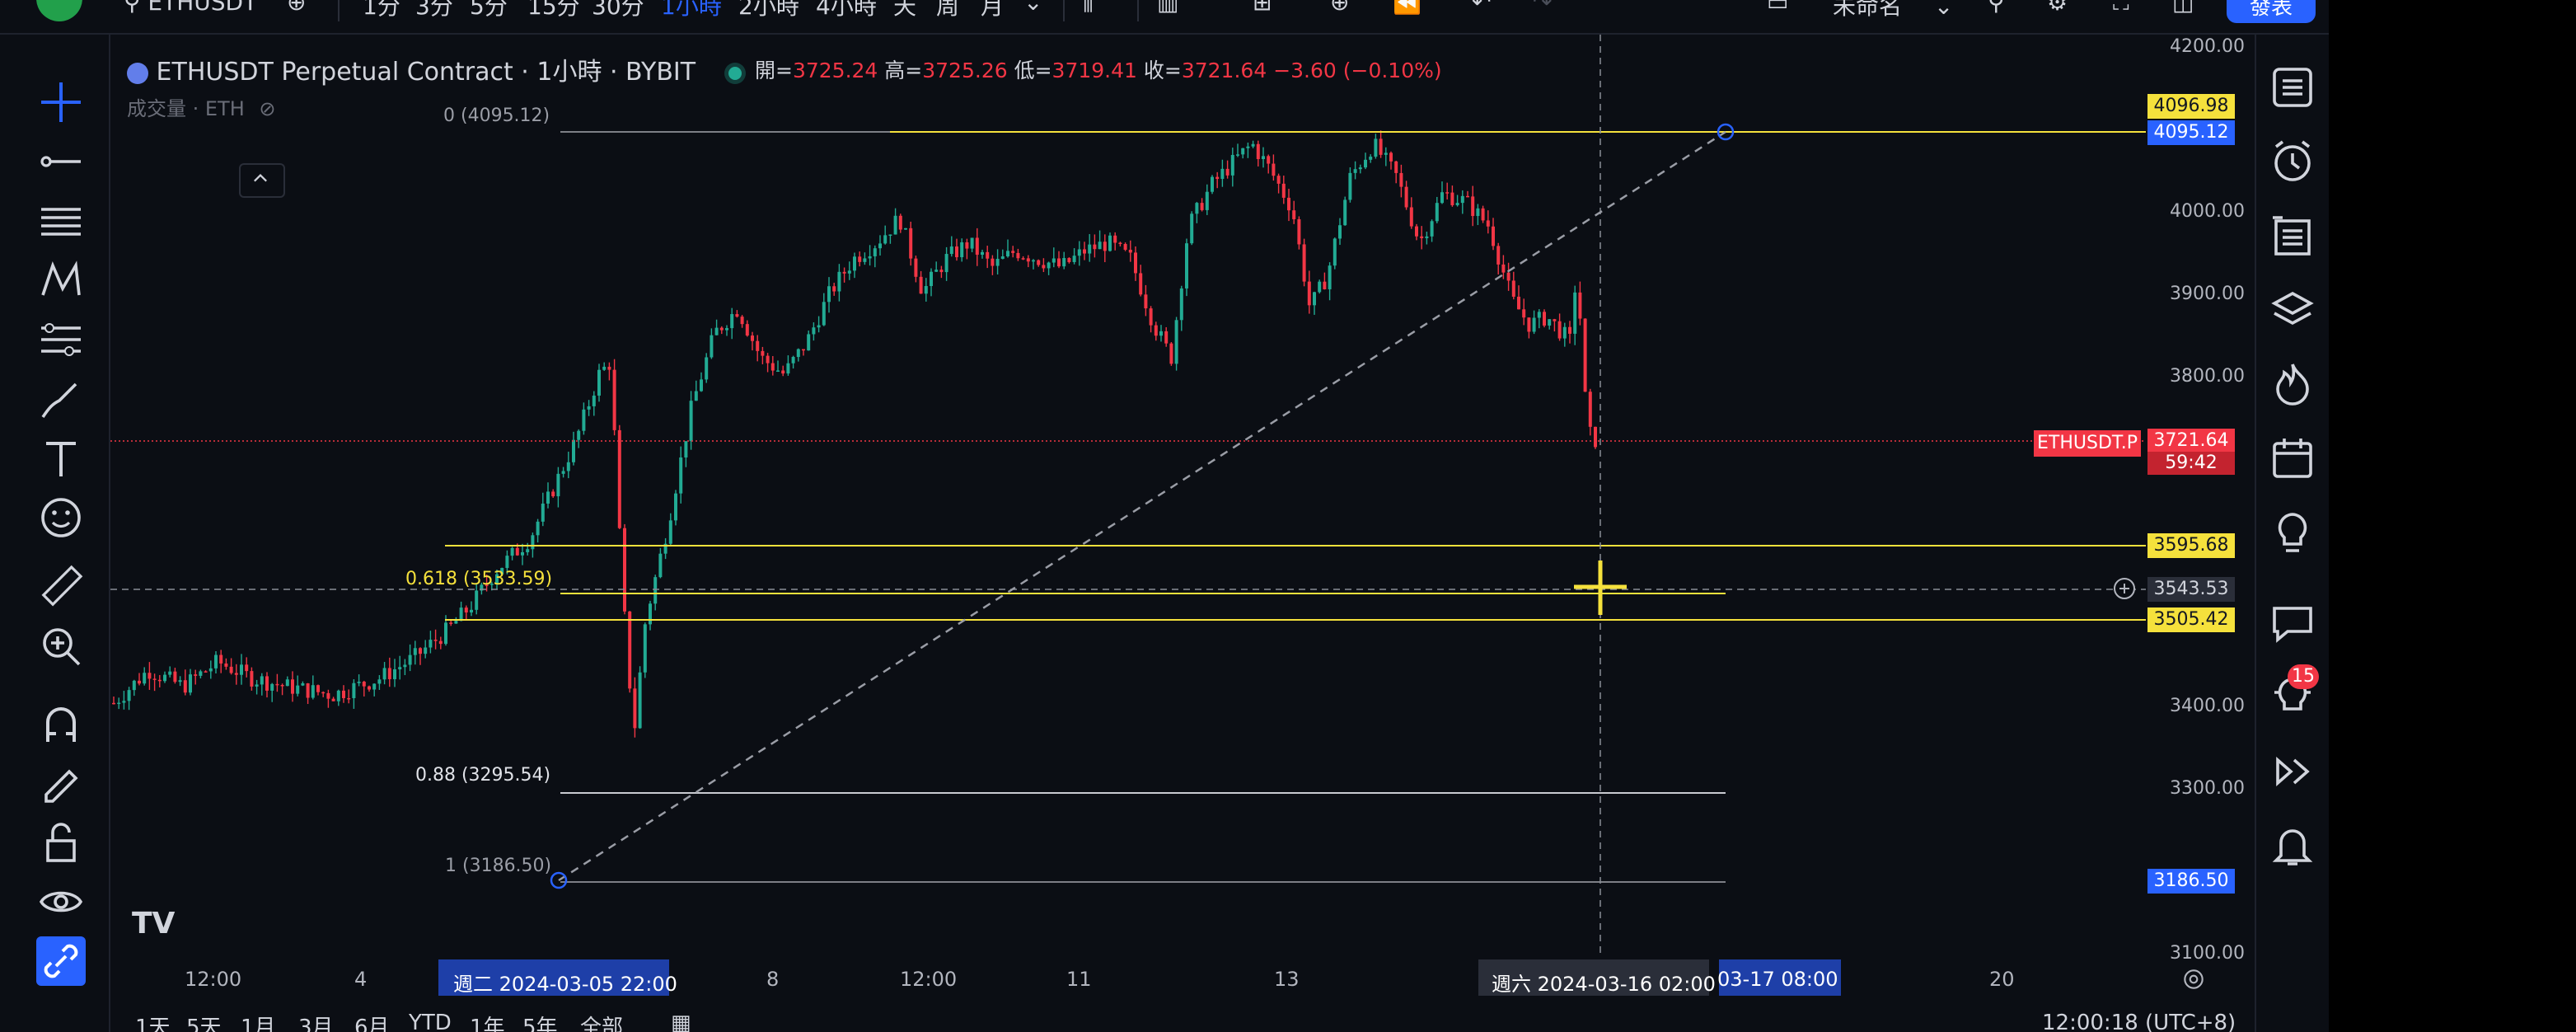 Image resolution: width=2576 pixels, height=1032 pixels. I want to click on replay-back-icon: ⏪, so click(1407, 8).